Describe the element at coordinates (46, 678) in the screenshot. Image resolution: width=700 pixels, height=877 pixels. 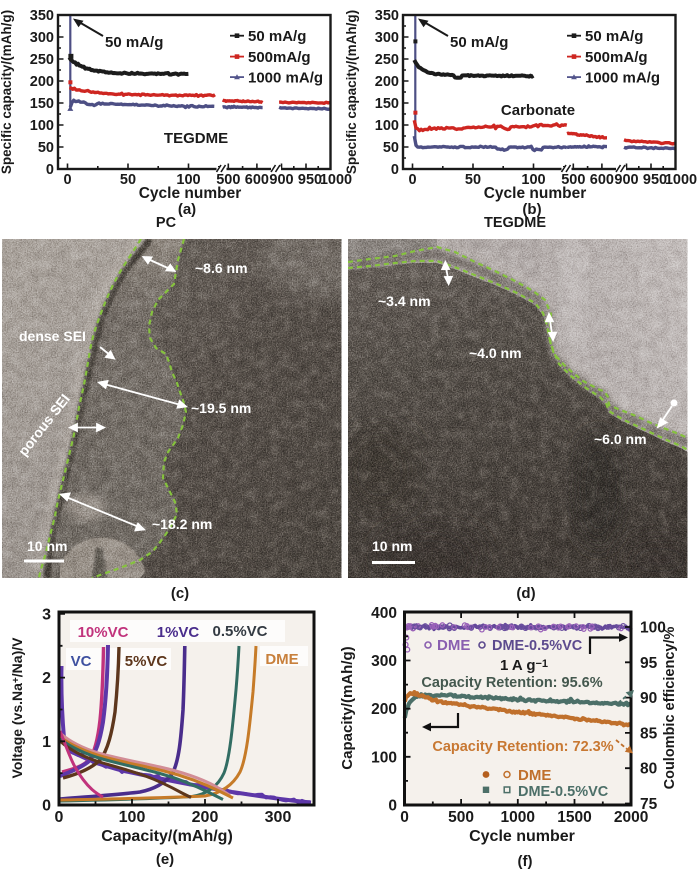
I see `svg-text: 2` at that location.